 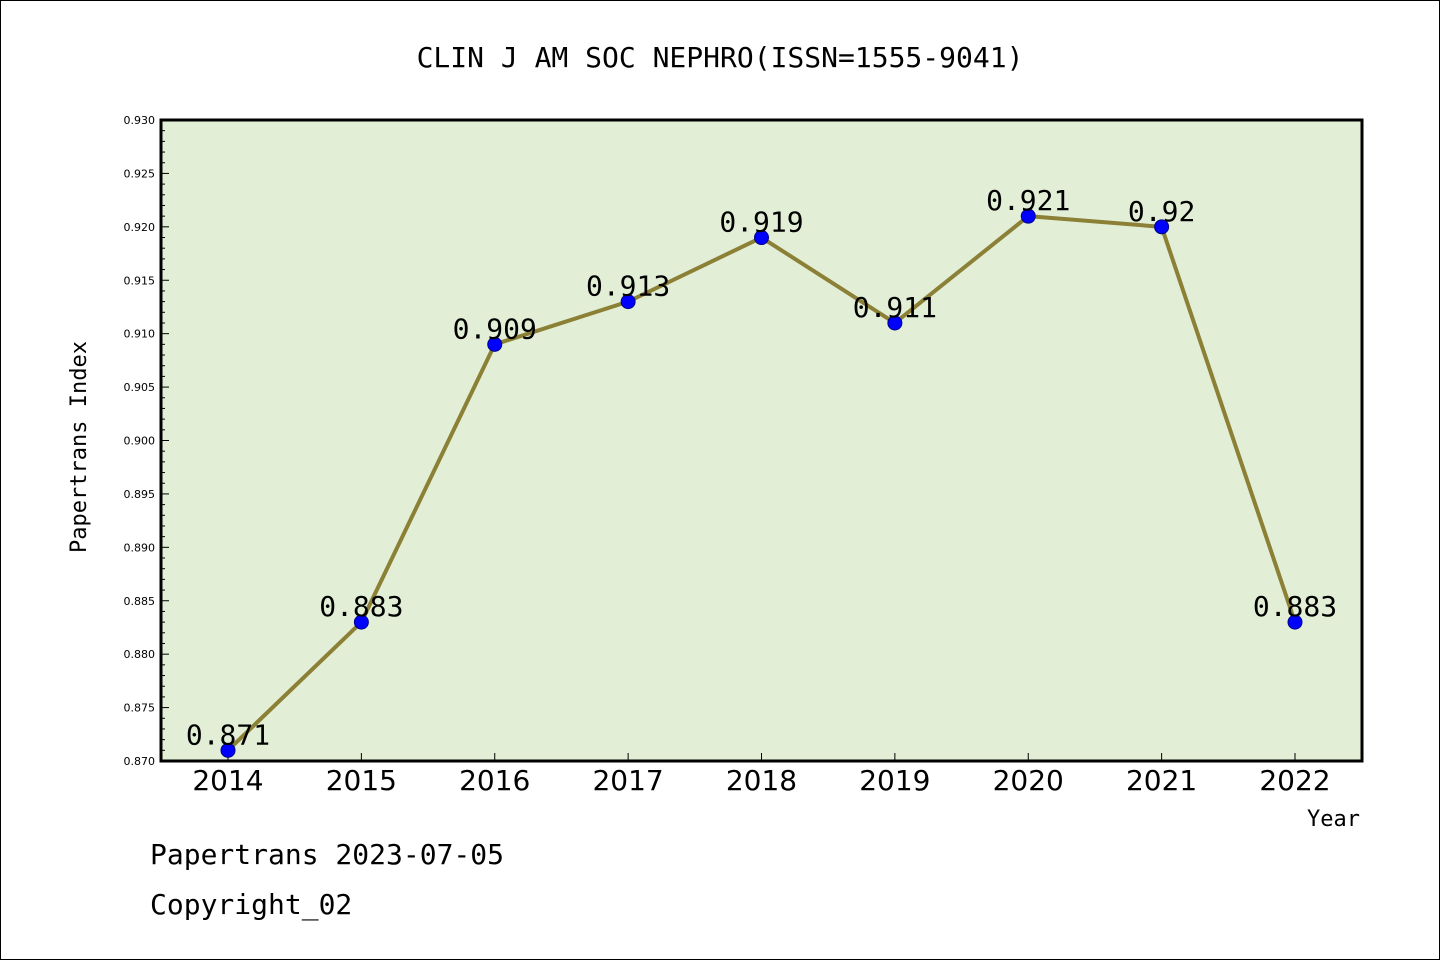 What do you see at coordinates (895, 307) in the screenshot?
I see `data-label: 0.911` at bounding box center [895, 307].